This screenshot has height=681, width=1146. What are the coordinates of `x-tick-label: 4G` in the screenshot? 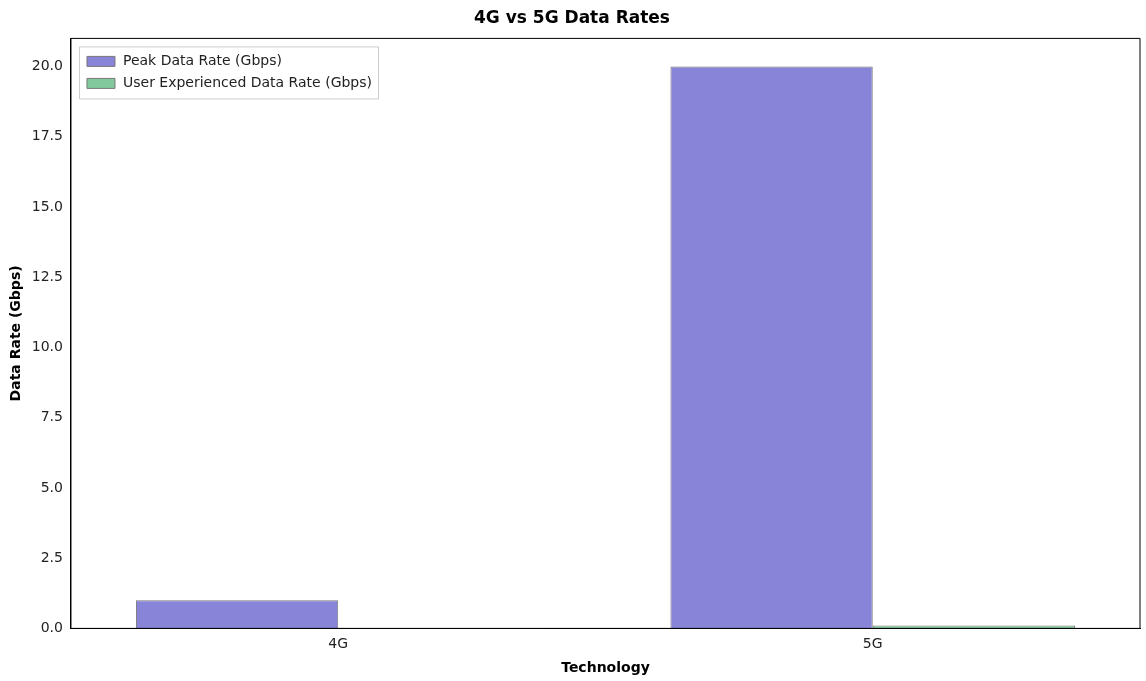 It's located at (338, 643).